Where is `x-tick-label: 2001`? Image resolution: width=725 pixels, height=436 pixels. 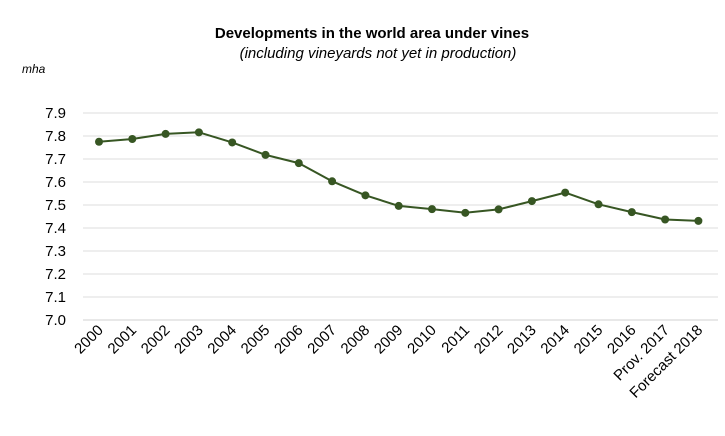 x-tick-label: 2001 is located at coordinates (123, 340).